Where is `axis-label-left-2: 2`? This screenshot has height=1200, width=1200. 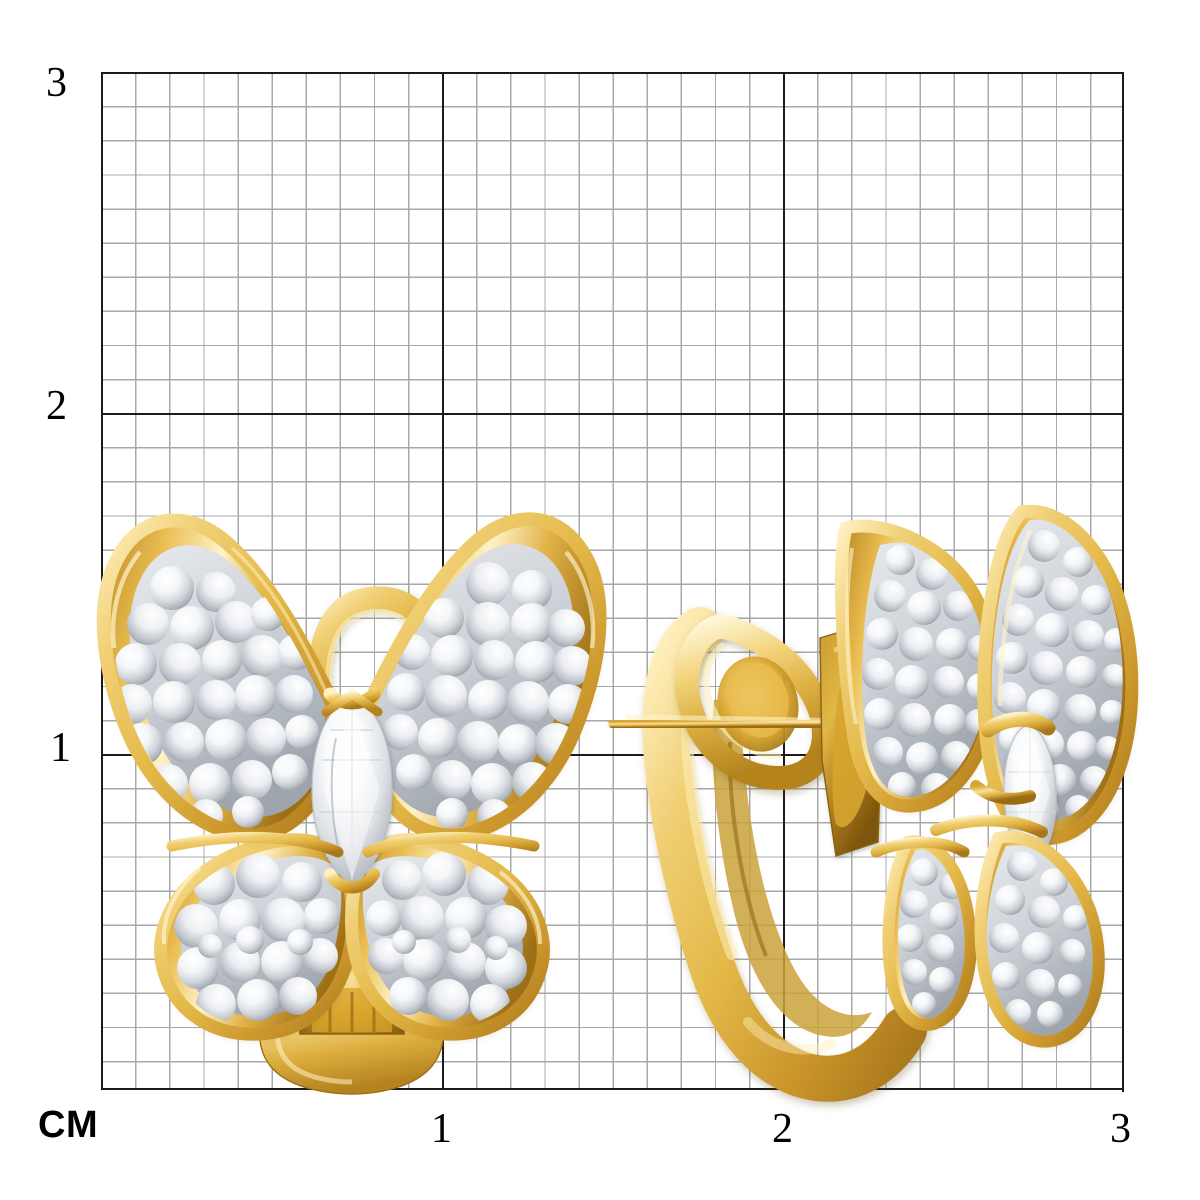
axis-label-left-2: 2 is located at coordinates (56, 406).